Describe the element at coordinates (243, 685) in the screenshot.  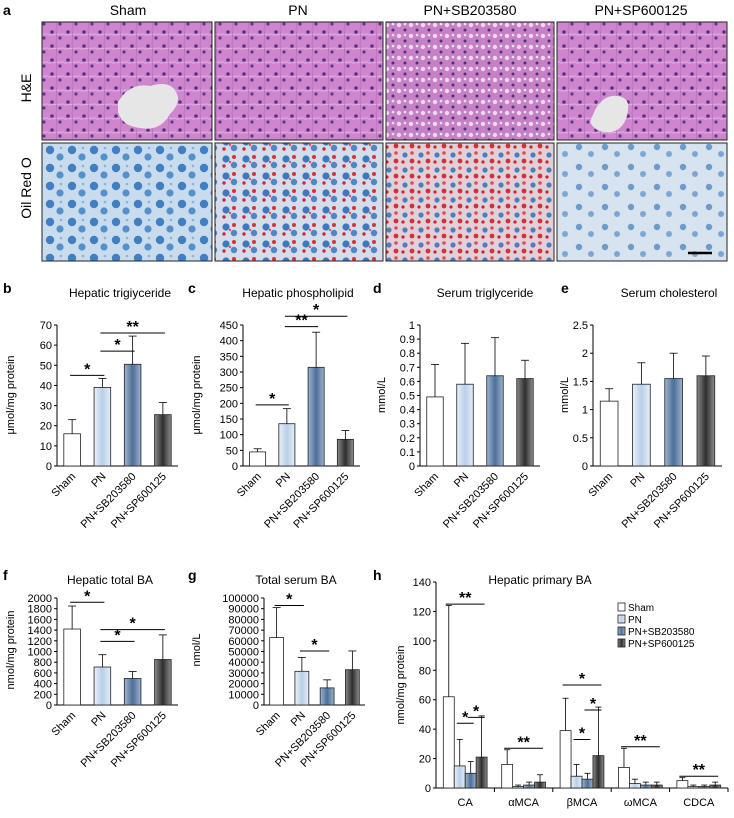
I see `y-tick-label-g: 20000` at that location.